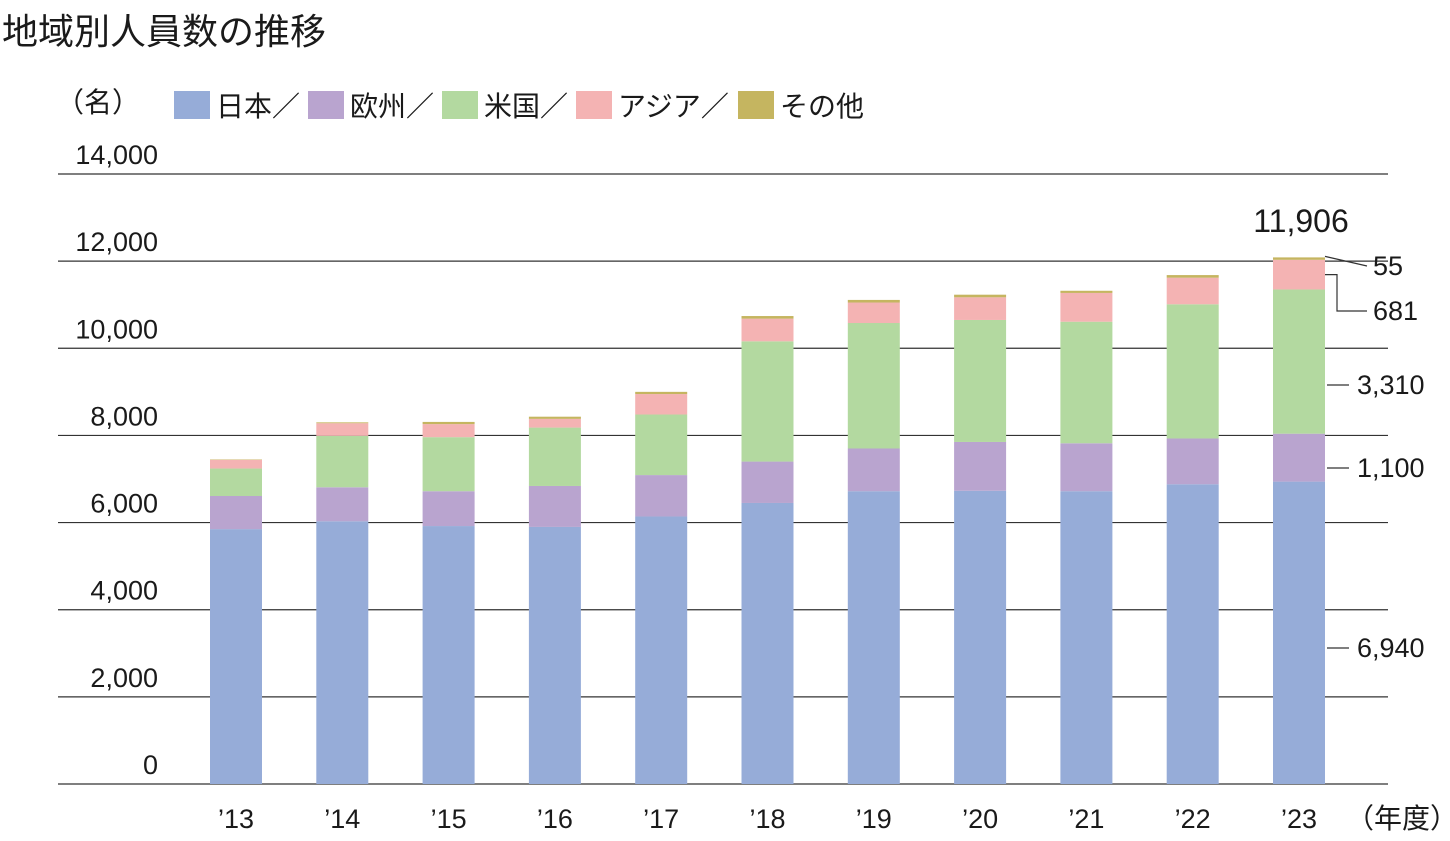  I want to click on x-tick-label: ’18, so click(767, 819).